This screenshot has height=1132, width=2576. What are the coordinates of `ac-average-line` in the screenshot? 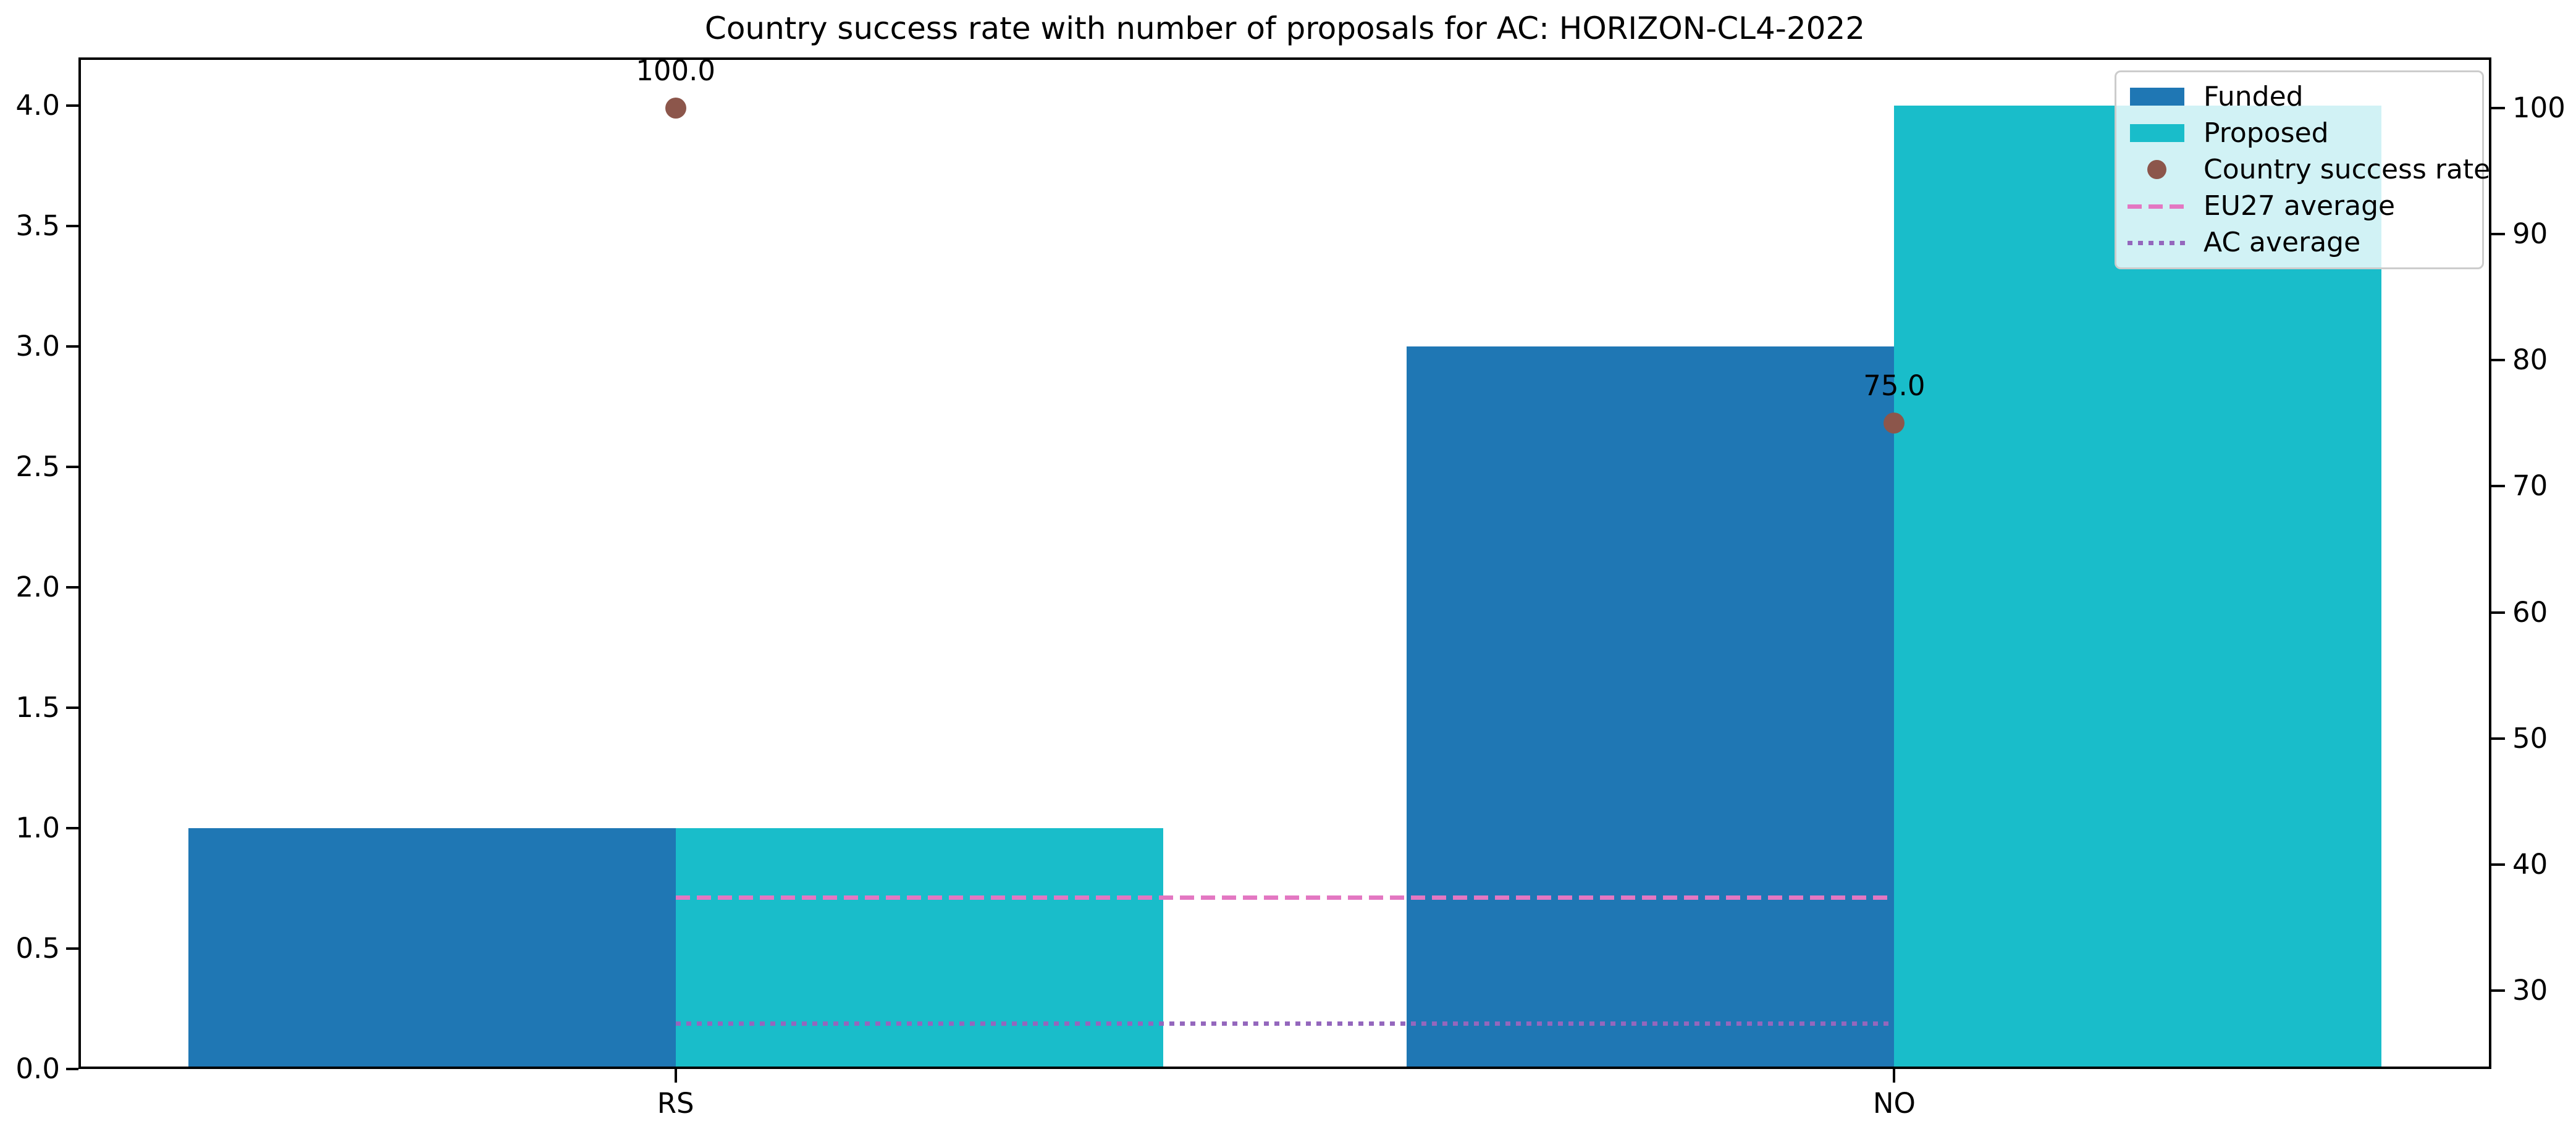 It's located at (1285, 1023).